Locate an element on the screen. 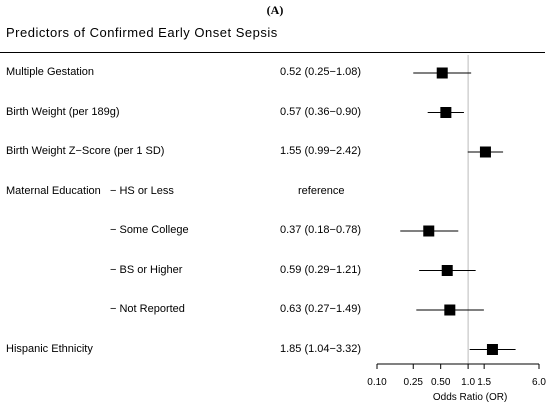  x-tick-label: 0.50 is located at coordinates (441, 382).